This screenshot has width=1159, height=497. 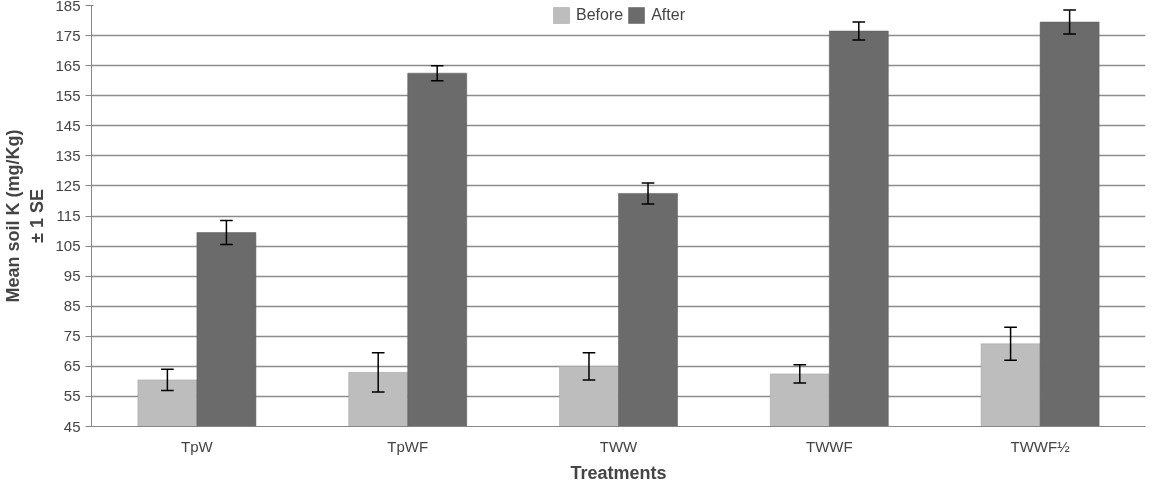 What do you see at coordinates (668, 15) in the screenshot?
I see `legend-label: After` at bounding box center [668, 15].